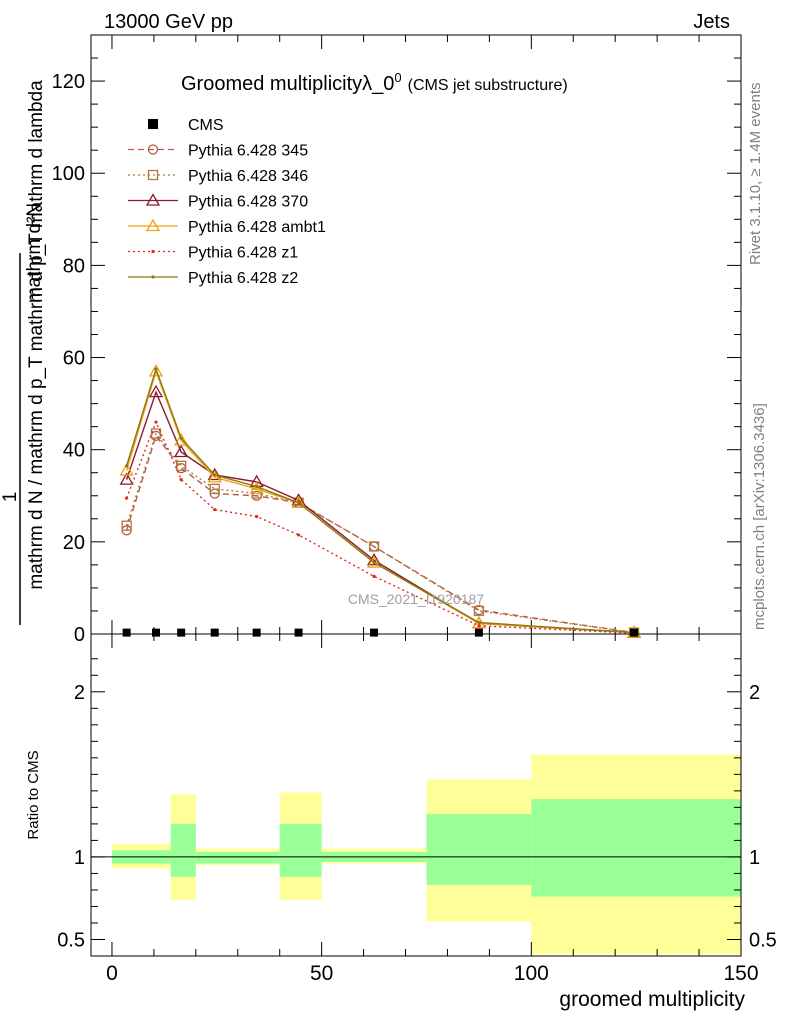 This screenshot has height=1024, width=786. What do you see at coordinates (243, 278) in the screenshot?
I see `legend-label: Pythia 6.428 z2` at bounding box center [243, 278].